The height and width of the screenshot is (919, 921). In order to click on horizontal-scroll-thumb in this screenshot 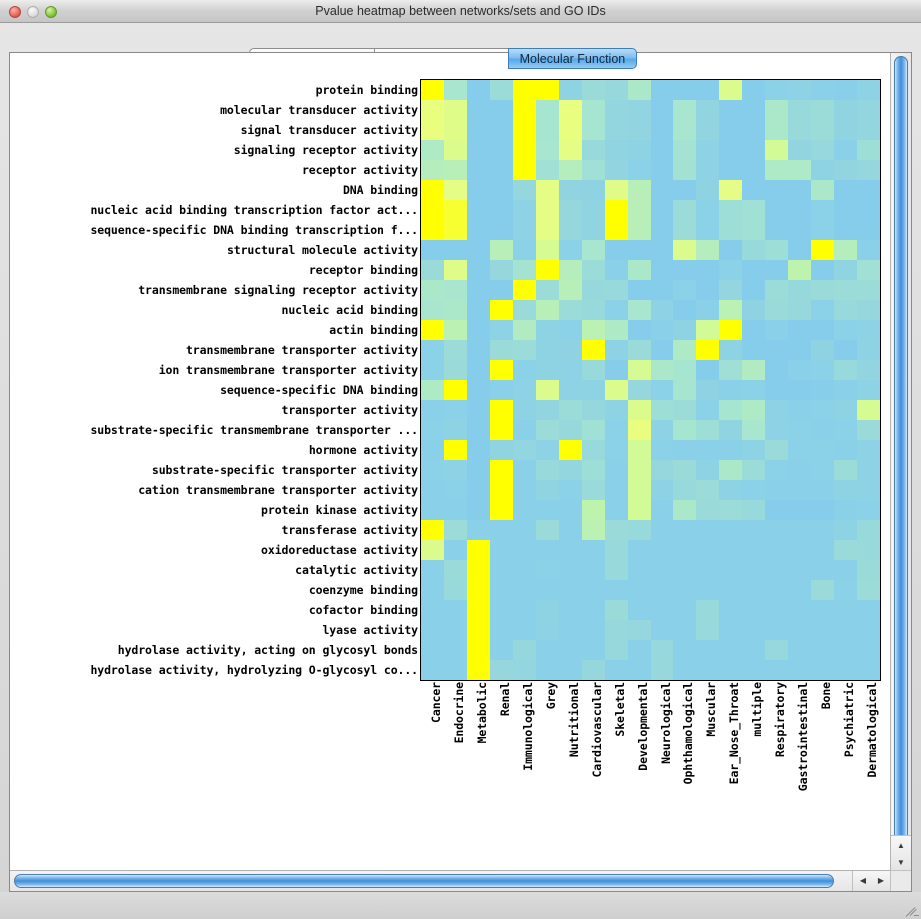, I will do `click(424, 881)`.